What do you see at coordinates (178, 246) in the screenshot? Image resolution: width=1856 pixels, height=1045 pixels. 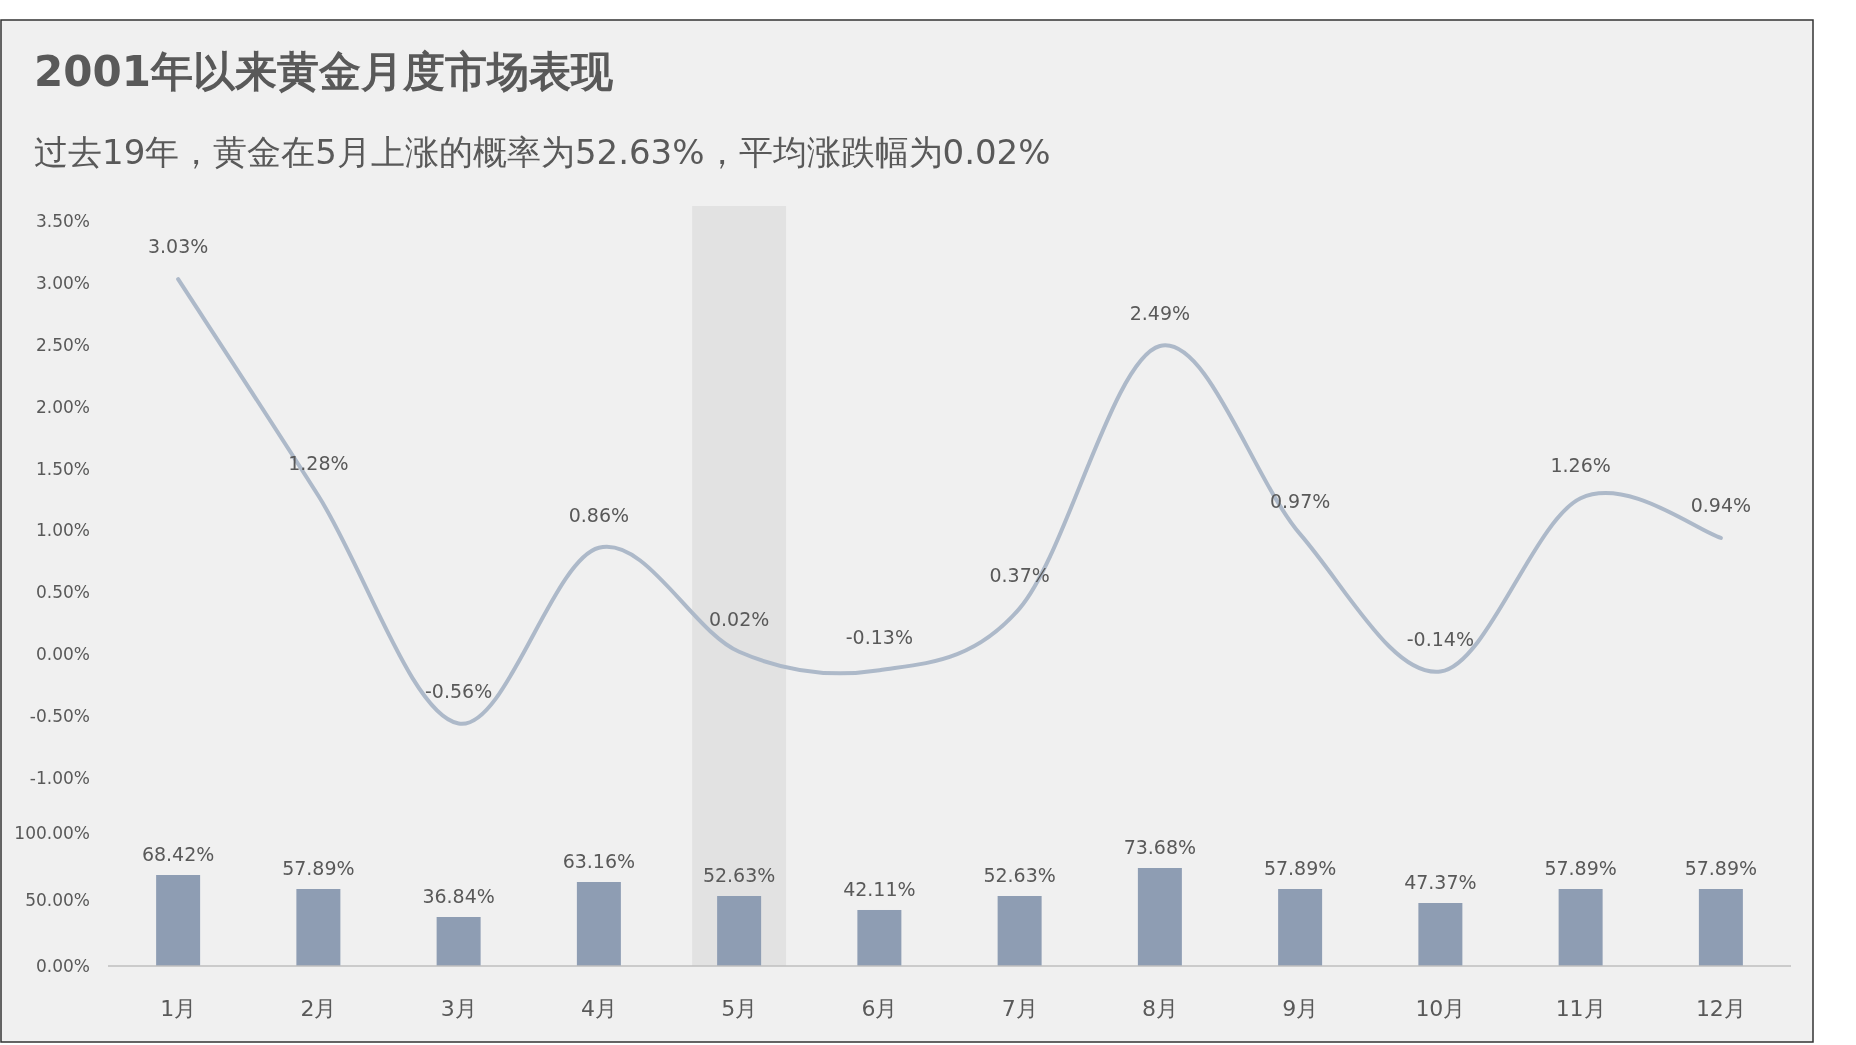 I see `data-label: 3.03%` at bounding box center [178, 246].